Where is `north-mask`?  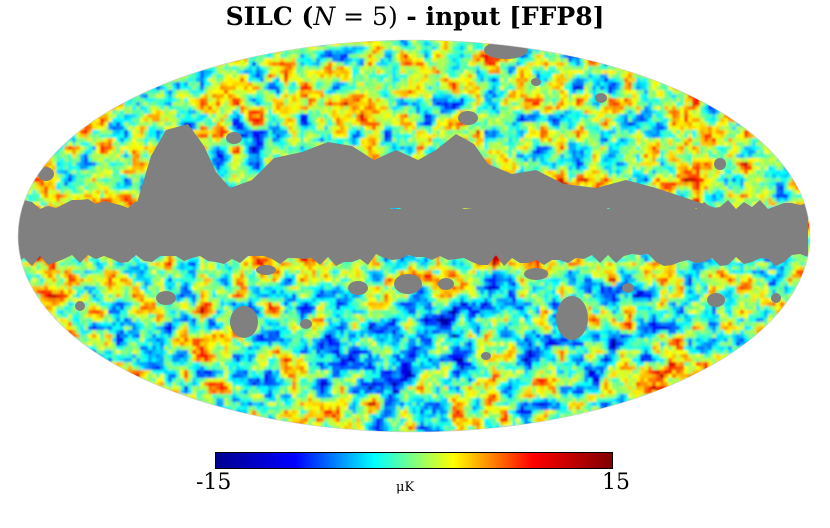 north-mask is located at coordinates (426, 166).